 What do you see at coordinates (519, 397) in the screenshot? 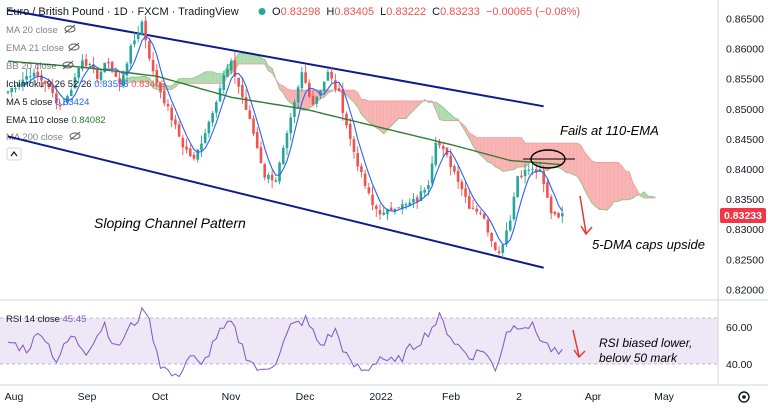
I see `time-tick-label: 2` at bounding box center [519, 397].